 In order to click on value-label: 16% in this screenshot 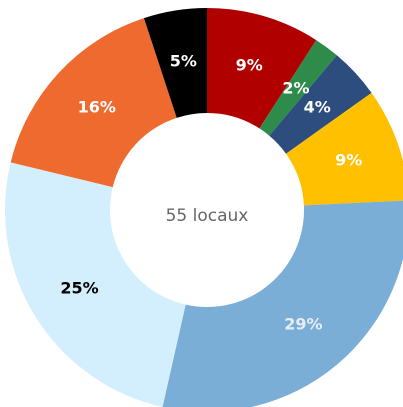, I will do `click(97, 107)`.